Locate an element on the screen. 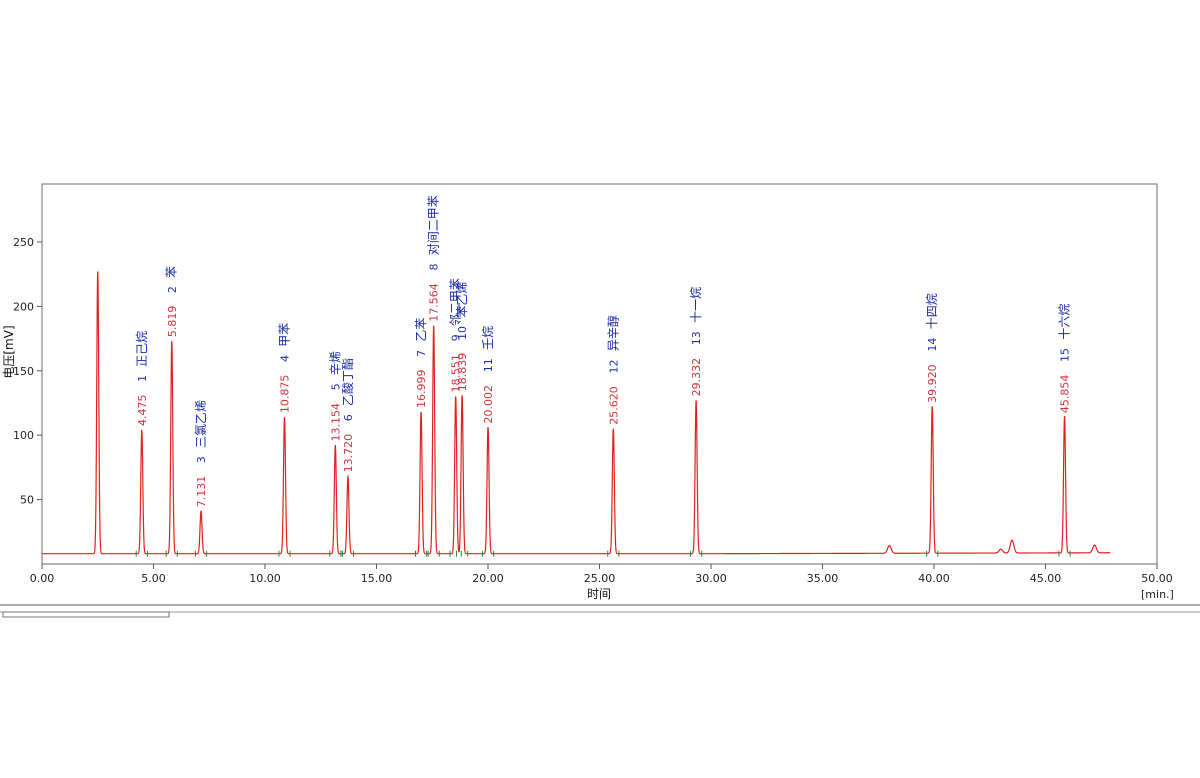 This screenshot has height=778, width=1200. peak-retention-time: 13.154 is located at coordinates (335, 422).